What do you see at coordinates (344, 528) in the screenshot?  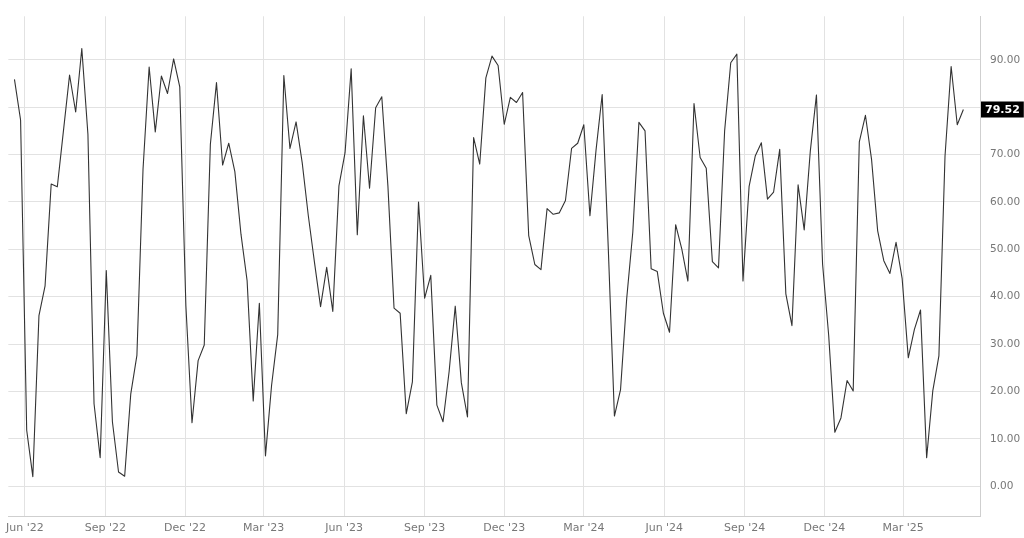 I see `x-tick-label: Jun '23` at bounding box center [344, 528].